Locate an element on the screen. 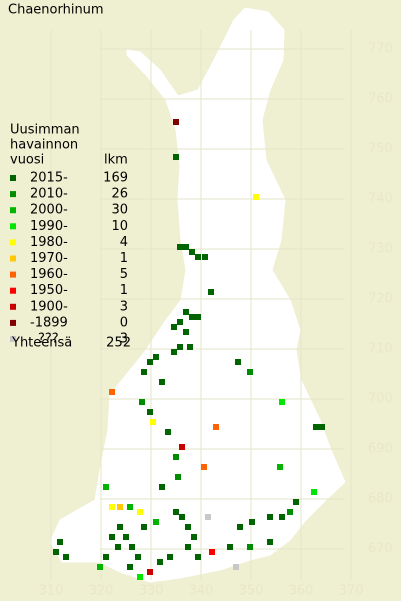 The width and height of the screenshot is (401, 601). easting-label: 310 is located at coordinates (51, 591).